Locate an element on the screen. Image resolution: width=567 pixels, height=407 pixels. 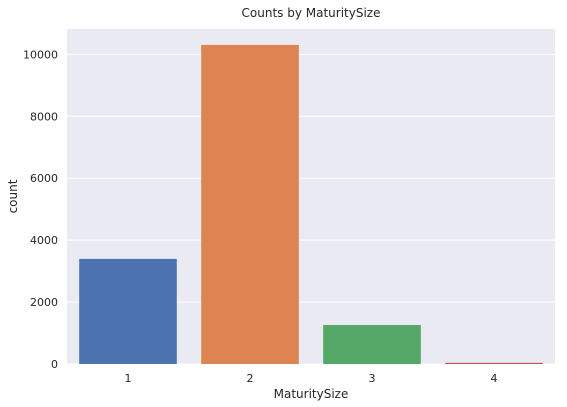
x-axis-ticks: 1 2 3 4 is located at coordinates (311, 378).